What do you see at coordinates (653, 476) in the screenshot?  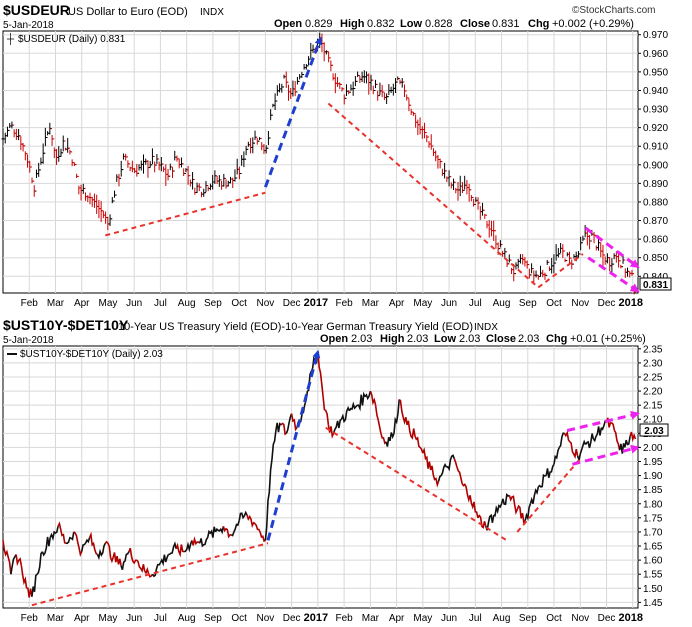 I see `p2-ytick-label-9: 1.90` at bounding box center [653, 476].